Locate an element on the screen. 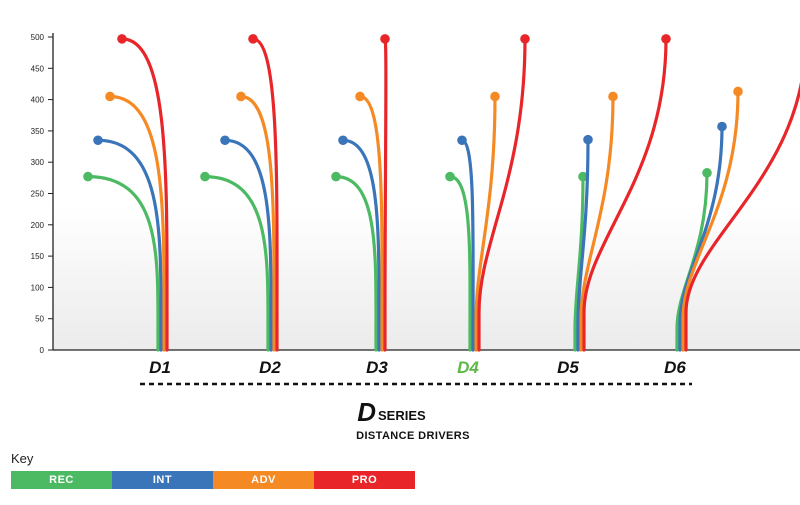 The width and height of the screenshot is (800, 505). curve-d5-adv is located at coordinates (597, 223).